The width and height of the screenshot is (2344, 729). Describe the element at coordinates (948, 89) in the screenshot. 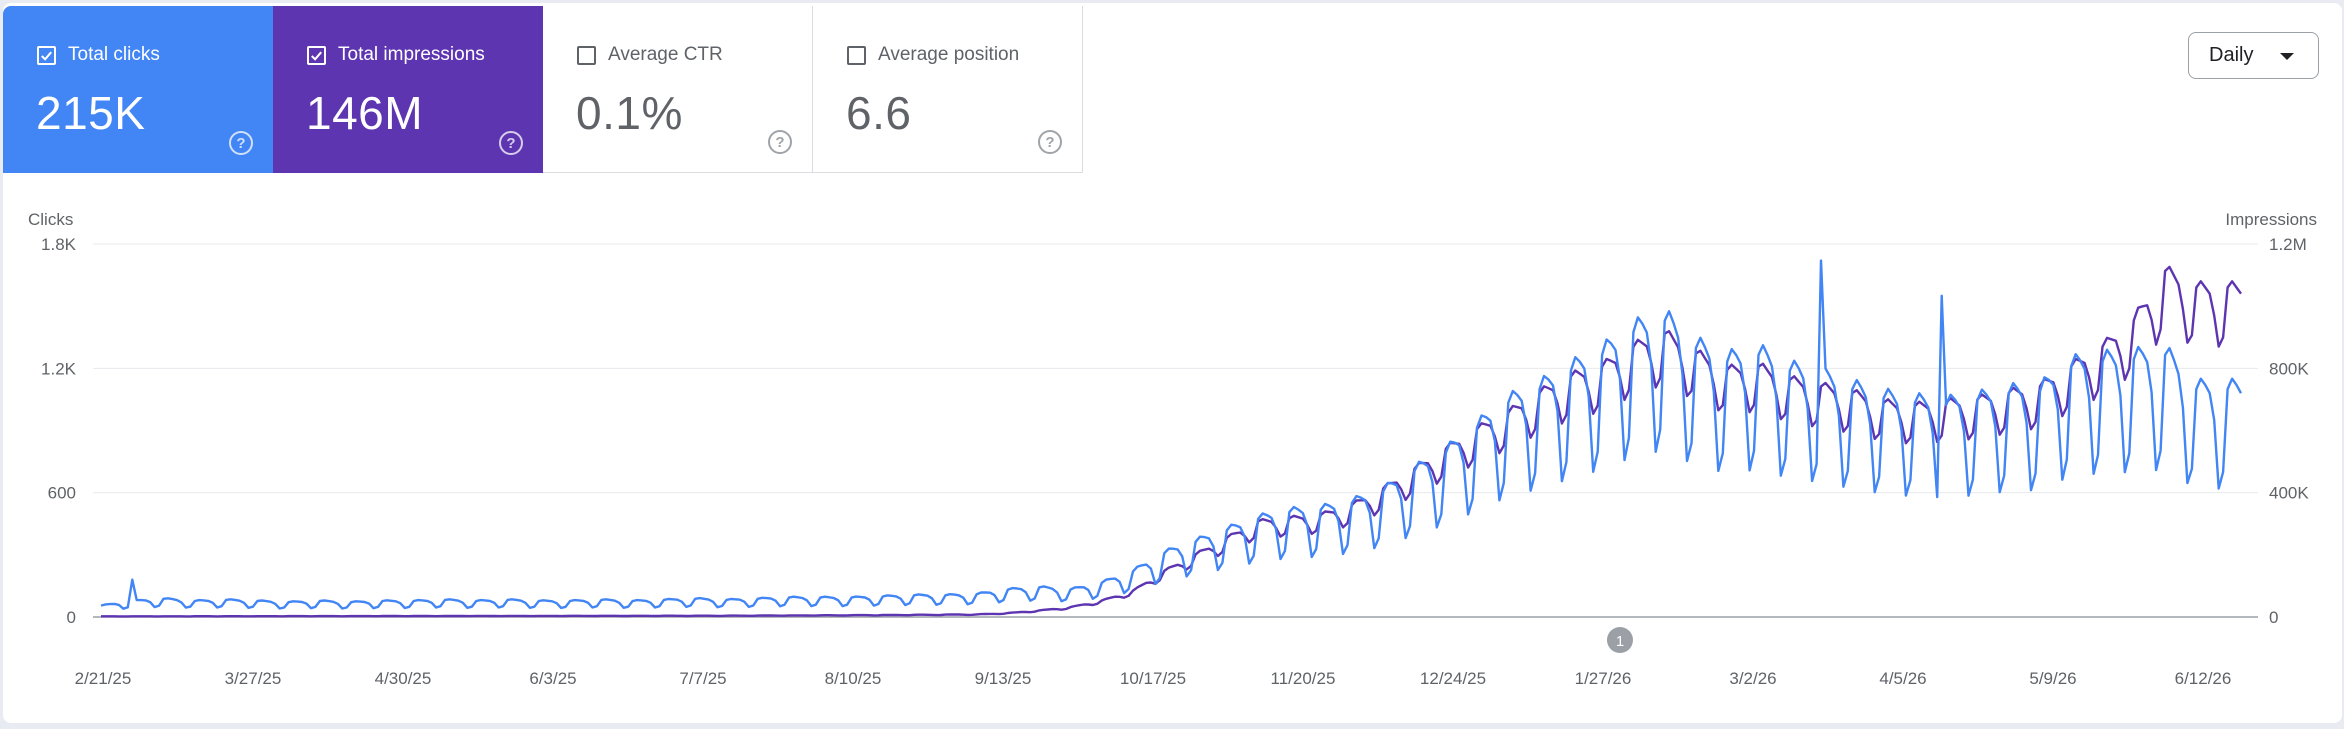

I see `tile-average-position: Average position 6.6 ?` at that location.